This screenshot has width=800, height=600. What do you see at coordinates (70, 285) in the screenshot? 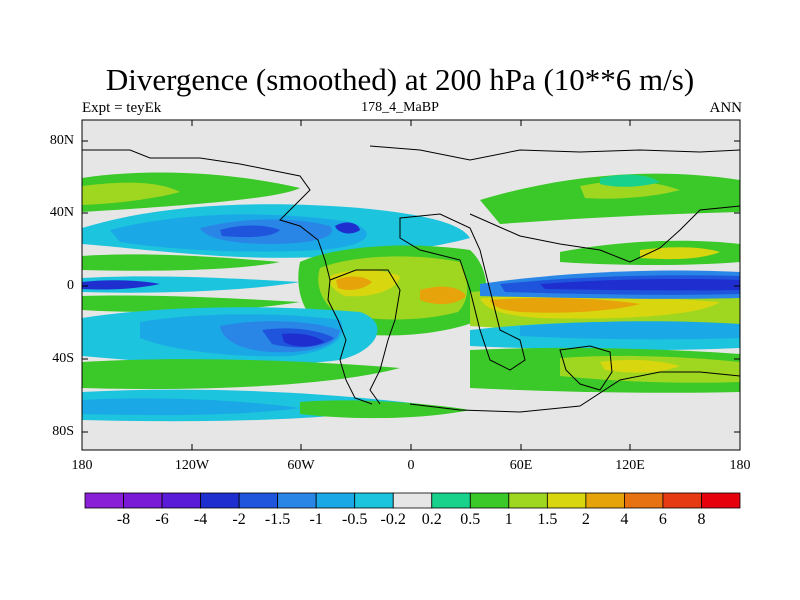
I see `y-tick-label: 0` at bounding box center [70, 285].